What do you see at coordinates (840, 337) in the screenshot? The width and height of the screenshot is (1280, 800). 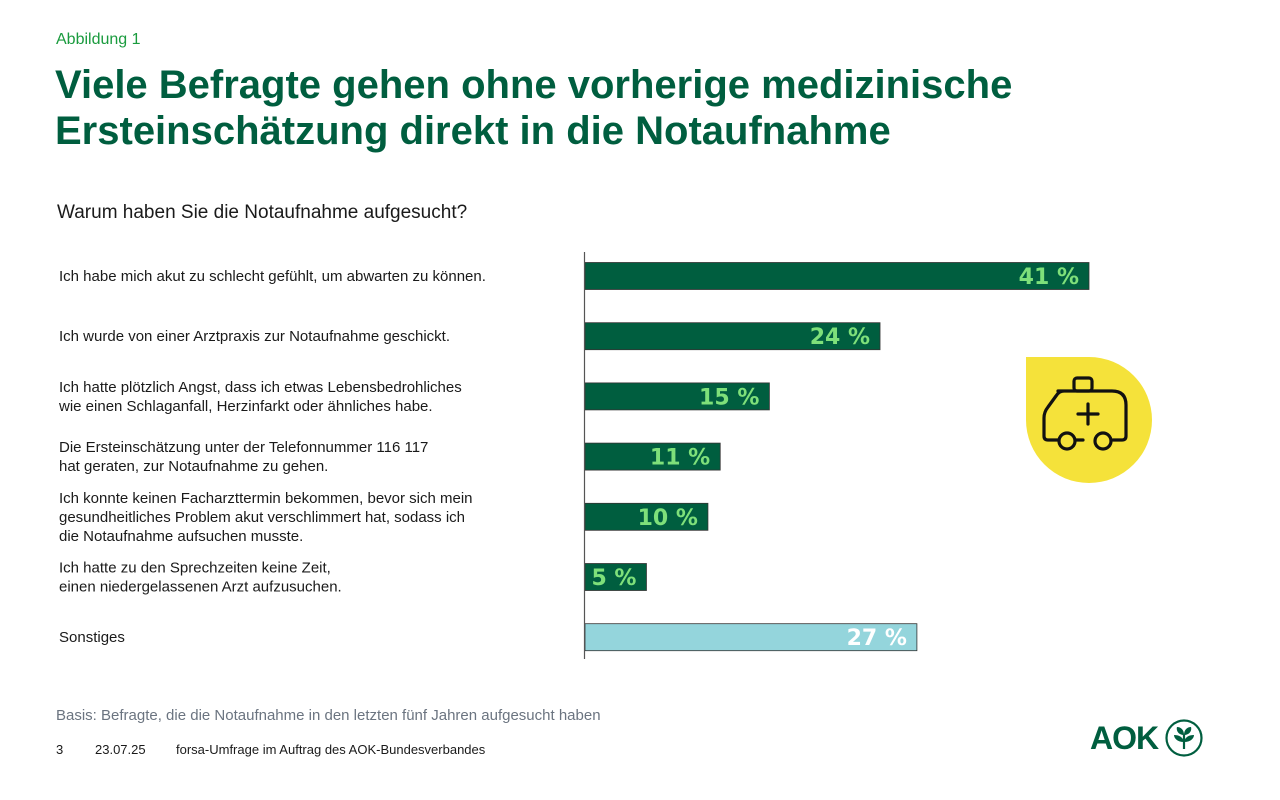 I see `data-label: 24 %` at bounding box center [840, 337].